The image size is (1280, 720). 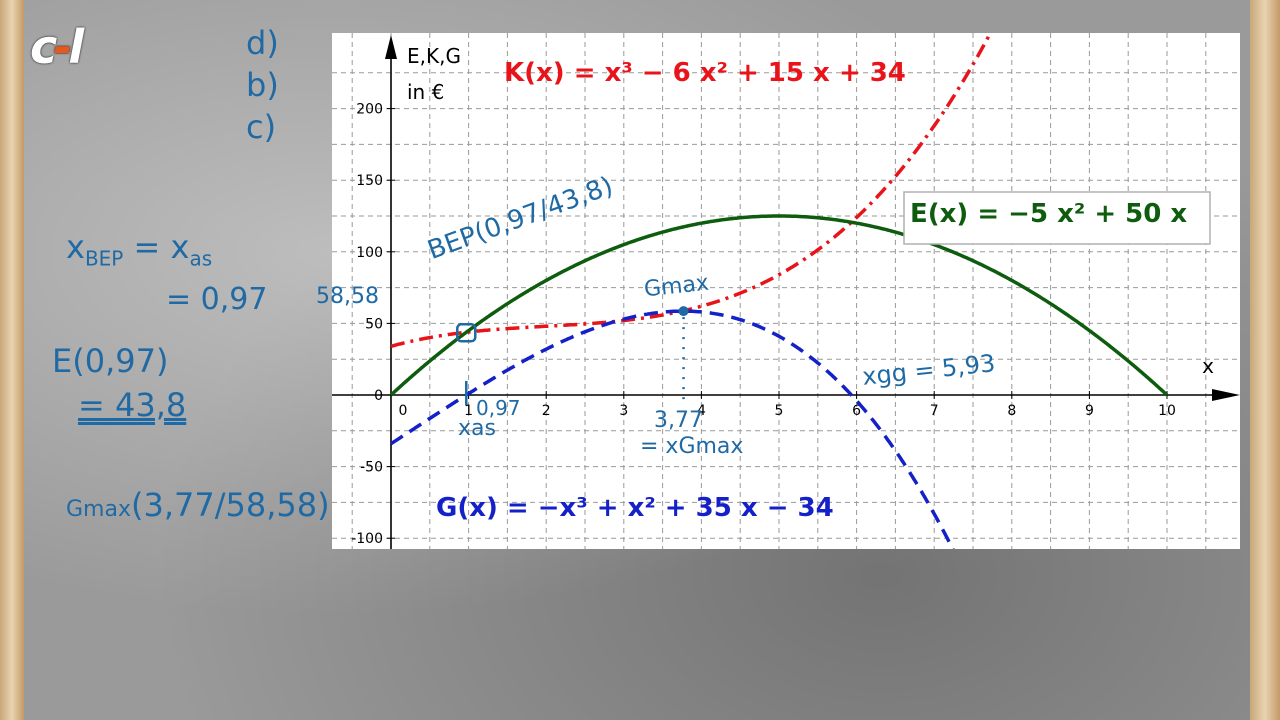 I want to click on point-marker-gmax, so click(x=683, y=311).